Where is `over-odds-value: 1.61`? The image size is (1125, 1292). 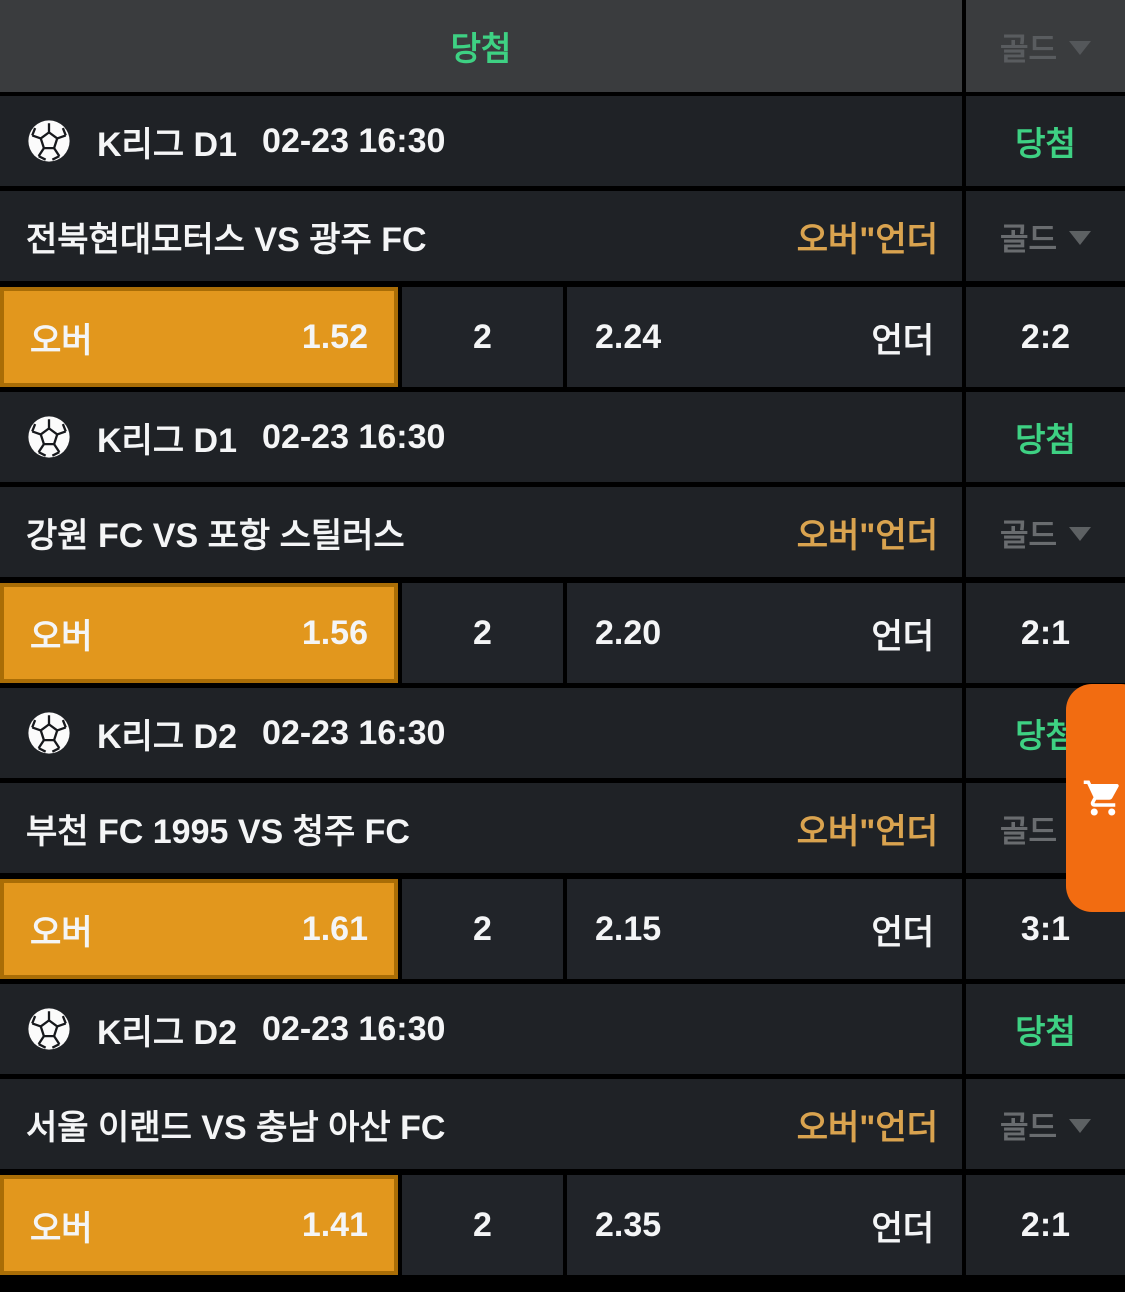 over-odds-value: 1.61 is located at coordinates (334, 928).